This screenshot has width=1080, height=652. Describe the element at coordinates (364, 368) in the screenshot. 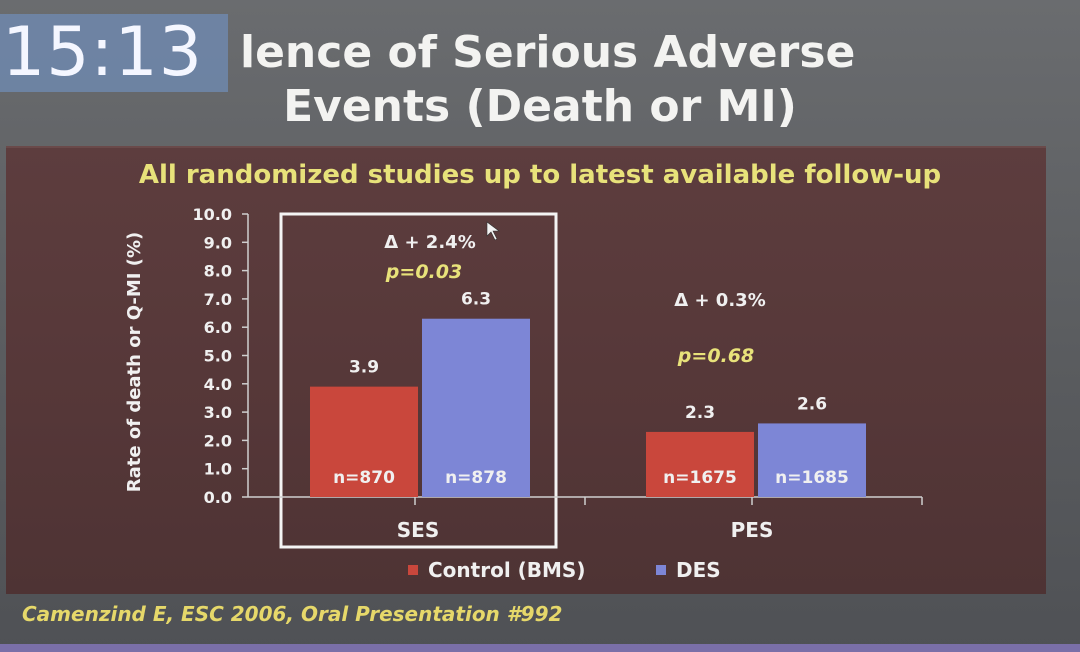

I see `bar-value-label: 3.9` at that location.